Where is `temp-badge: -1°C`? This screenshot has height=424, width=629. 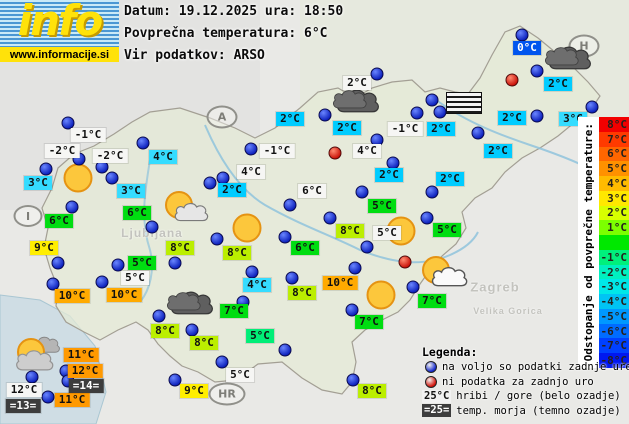
temp-badge: -1°C is located at coordinates (88, 135).